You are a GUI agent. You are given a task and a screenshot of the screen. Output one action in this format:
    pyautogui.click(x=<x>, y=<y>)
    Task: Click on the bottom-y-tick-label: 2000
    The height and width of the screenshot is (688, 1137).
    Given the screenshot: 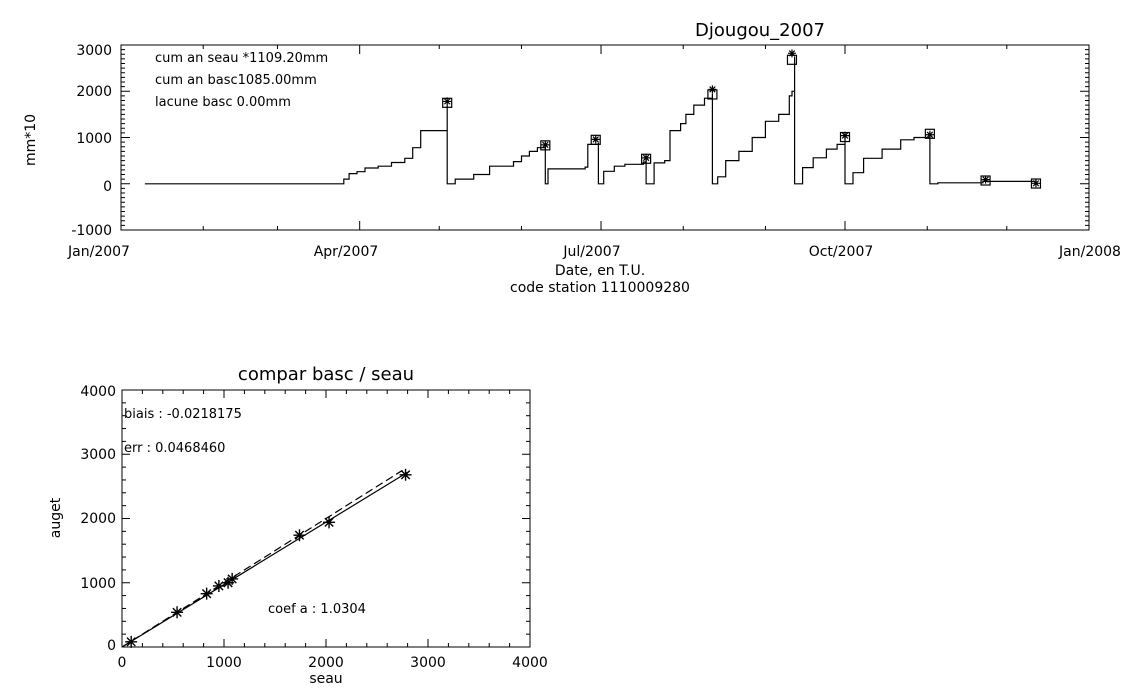 What is the action you would take?
    pyautogui.click(x=98, y=519)
    